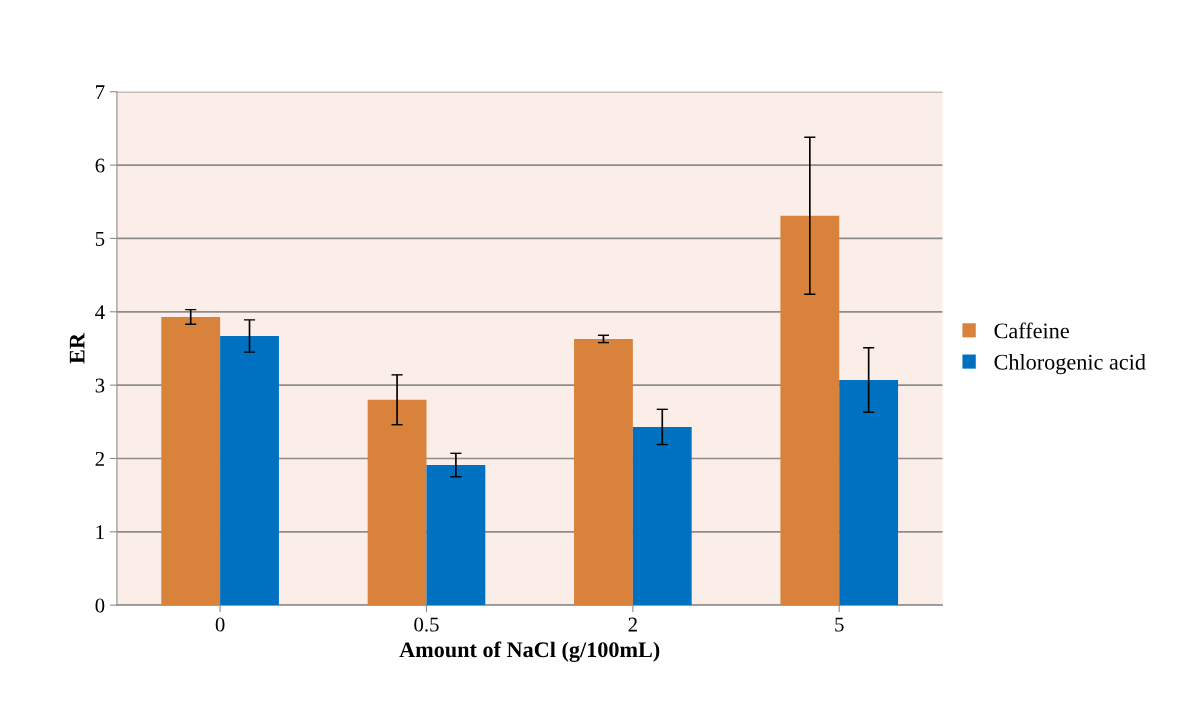 The width and height of the screenshot is (1181, 717). I want to click on y-axis-title: ER, so click(77, 348).